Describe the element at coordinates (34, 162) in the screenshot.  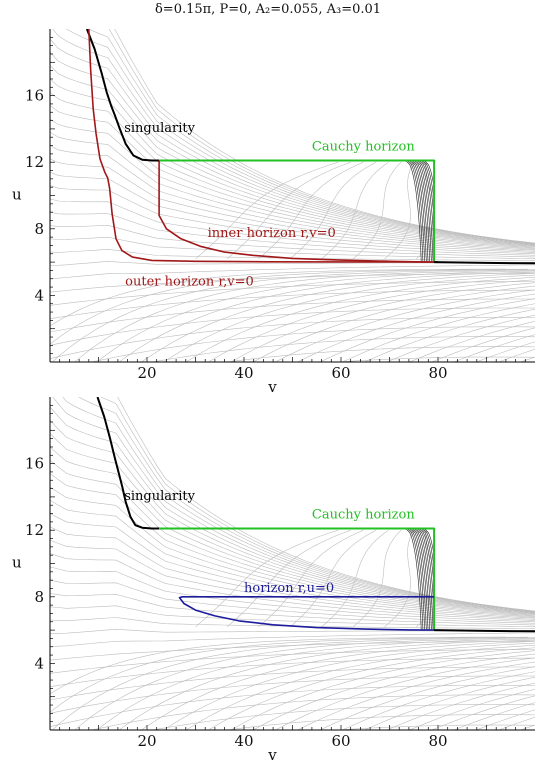
I see `y-tick-label: 12` at that location.